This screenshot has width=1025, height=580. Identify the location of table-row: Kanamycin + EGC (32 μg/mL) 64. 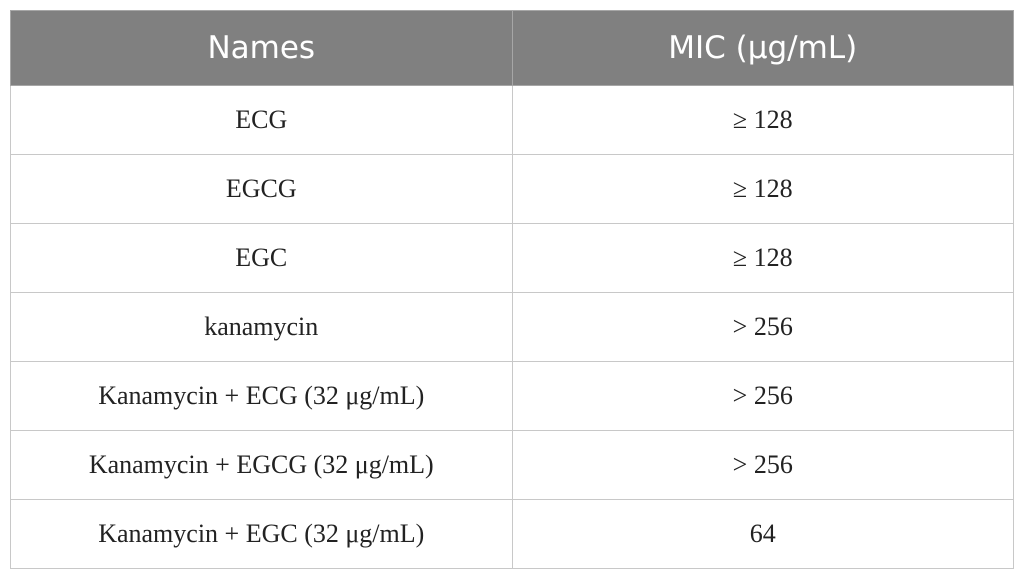
(512, 534).